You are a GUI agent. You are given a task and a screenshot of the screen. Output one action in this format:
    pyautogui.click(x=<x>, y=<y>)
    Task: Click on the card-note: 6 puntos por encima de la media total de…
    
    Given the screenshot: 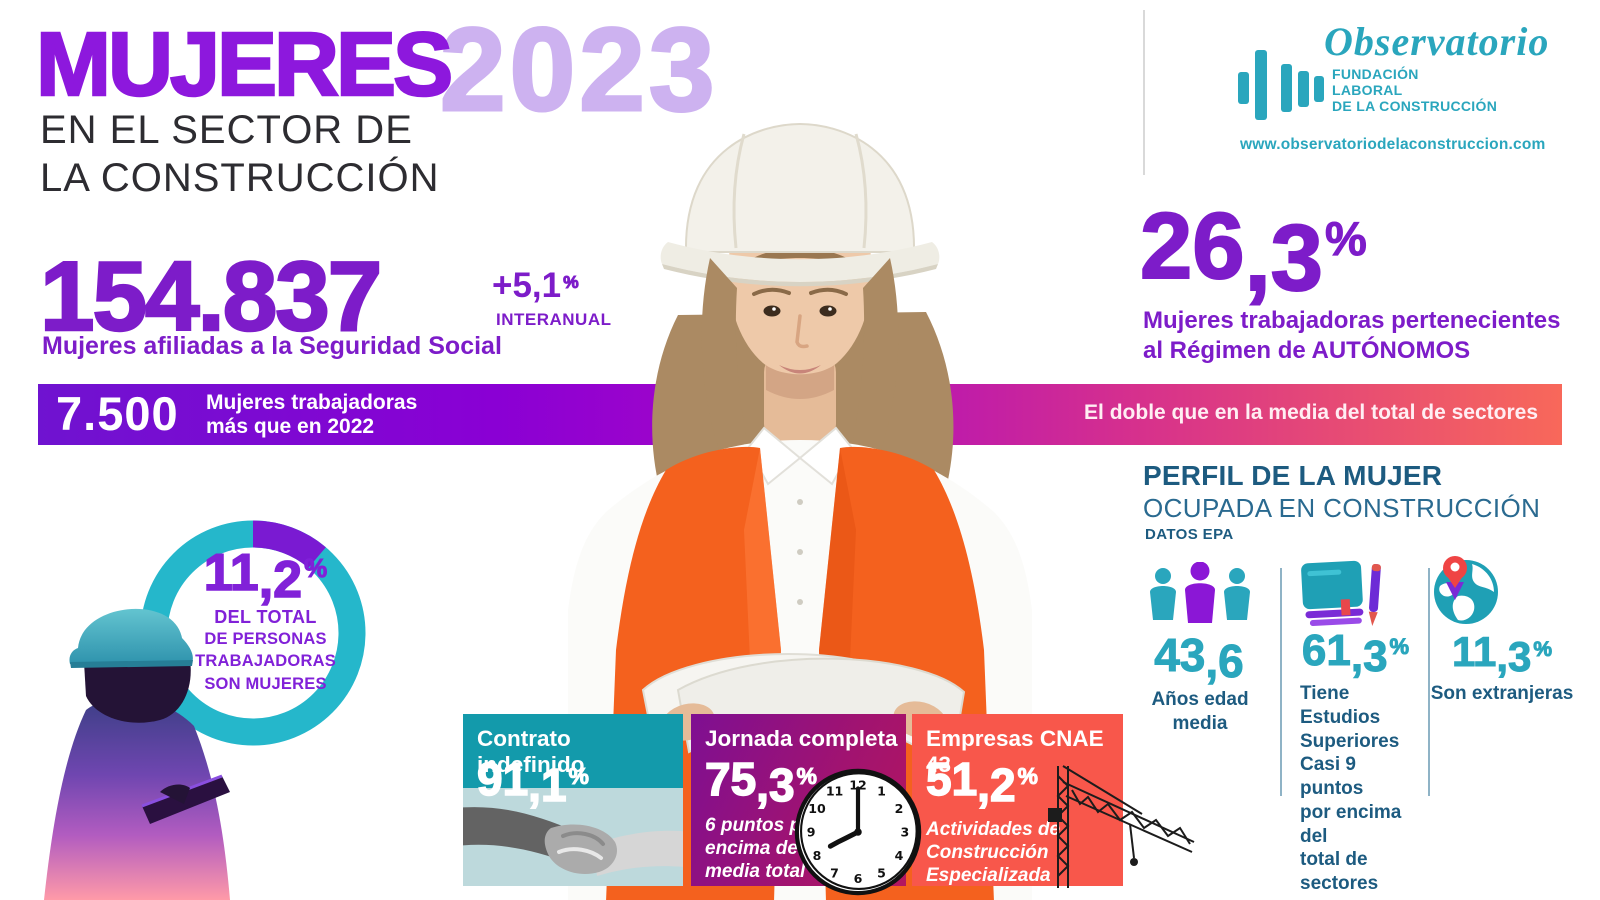 What is the action you would take?
    pyautogui.click(x=762, y=850)
    